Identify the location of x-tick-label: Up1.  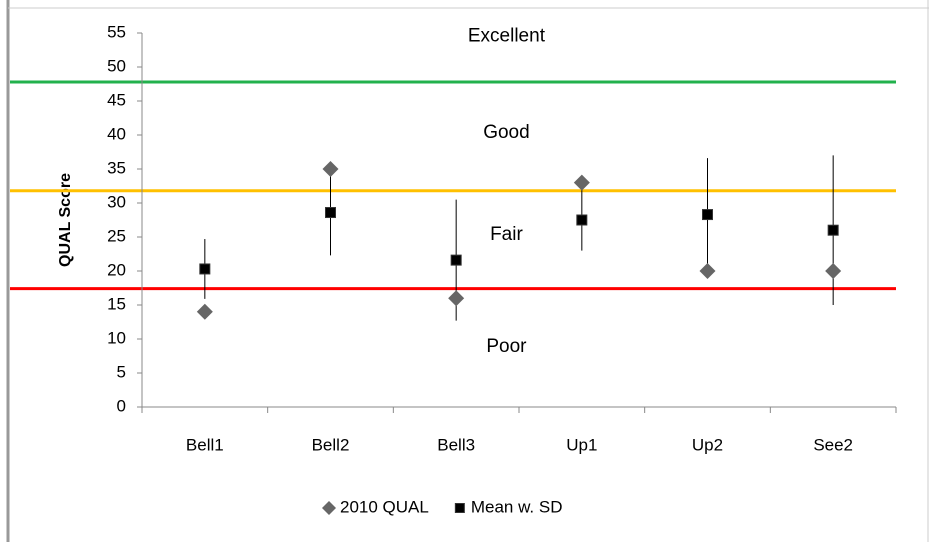
(581, 444).